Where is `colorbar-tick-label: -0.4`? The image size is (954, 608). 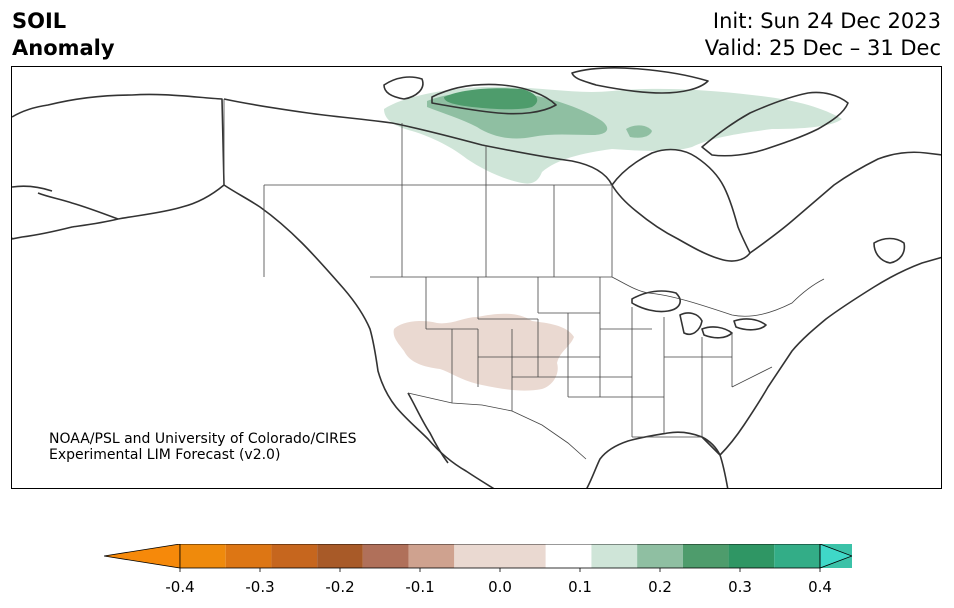
colorbar-tick-label: -0.4 is located at coordinates (180, 587).